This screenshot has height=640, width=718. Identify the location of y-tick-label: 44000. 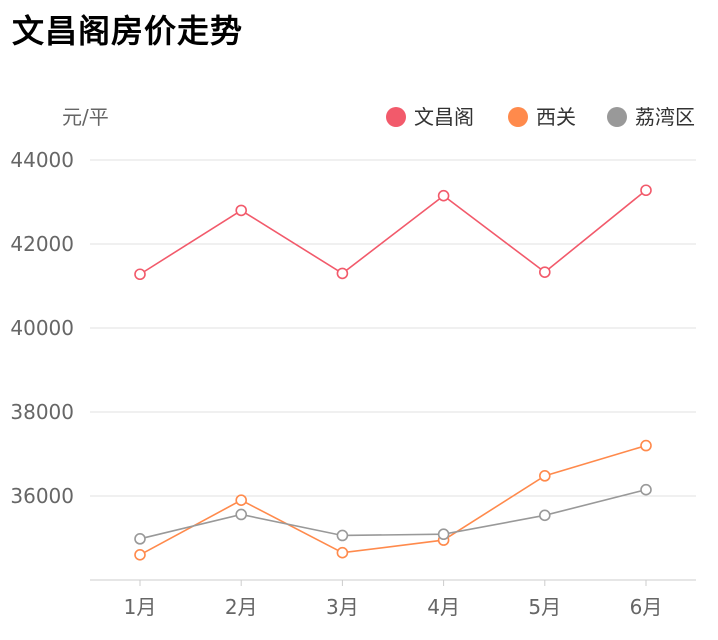
(42, 160).